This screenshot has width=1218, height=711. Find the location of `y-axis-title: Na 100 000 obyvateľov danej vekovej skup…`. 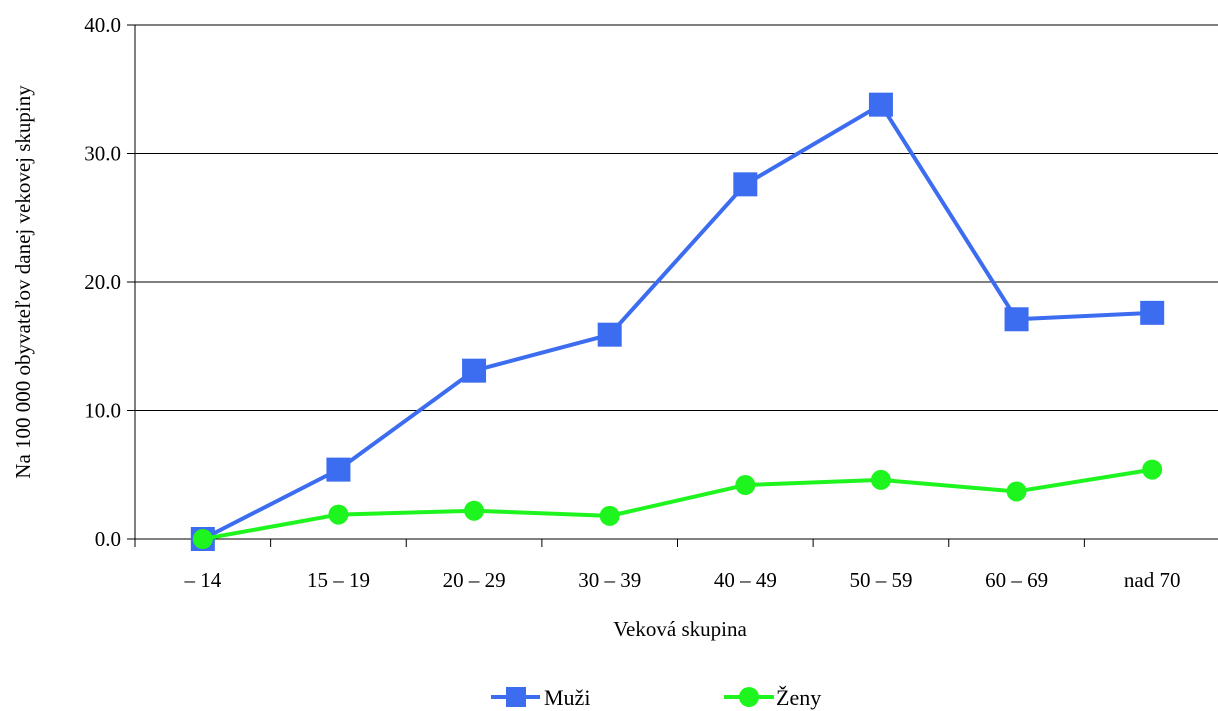

y-axis-title: Na 100 000 obyvateľov danej vekovej skup… is located at coordinates (23, 282).